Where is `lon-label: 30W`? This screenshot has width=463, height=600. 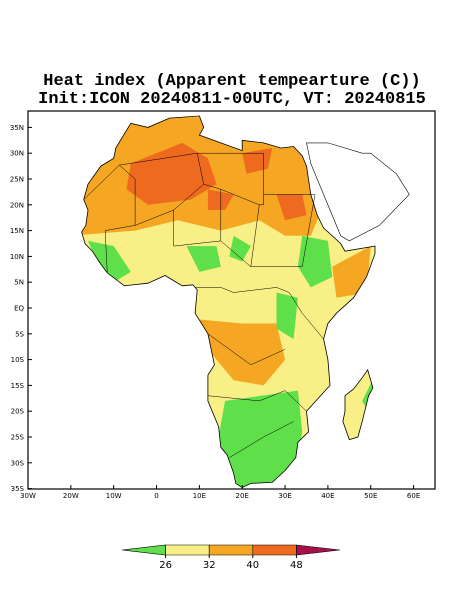 lon-label: 30W is located at coordinates (28, 496).